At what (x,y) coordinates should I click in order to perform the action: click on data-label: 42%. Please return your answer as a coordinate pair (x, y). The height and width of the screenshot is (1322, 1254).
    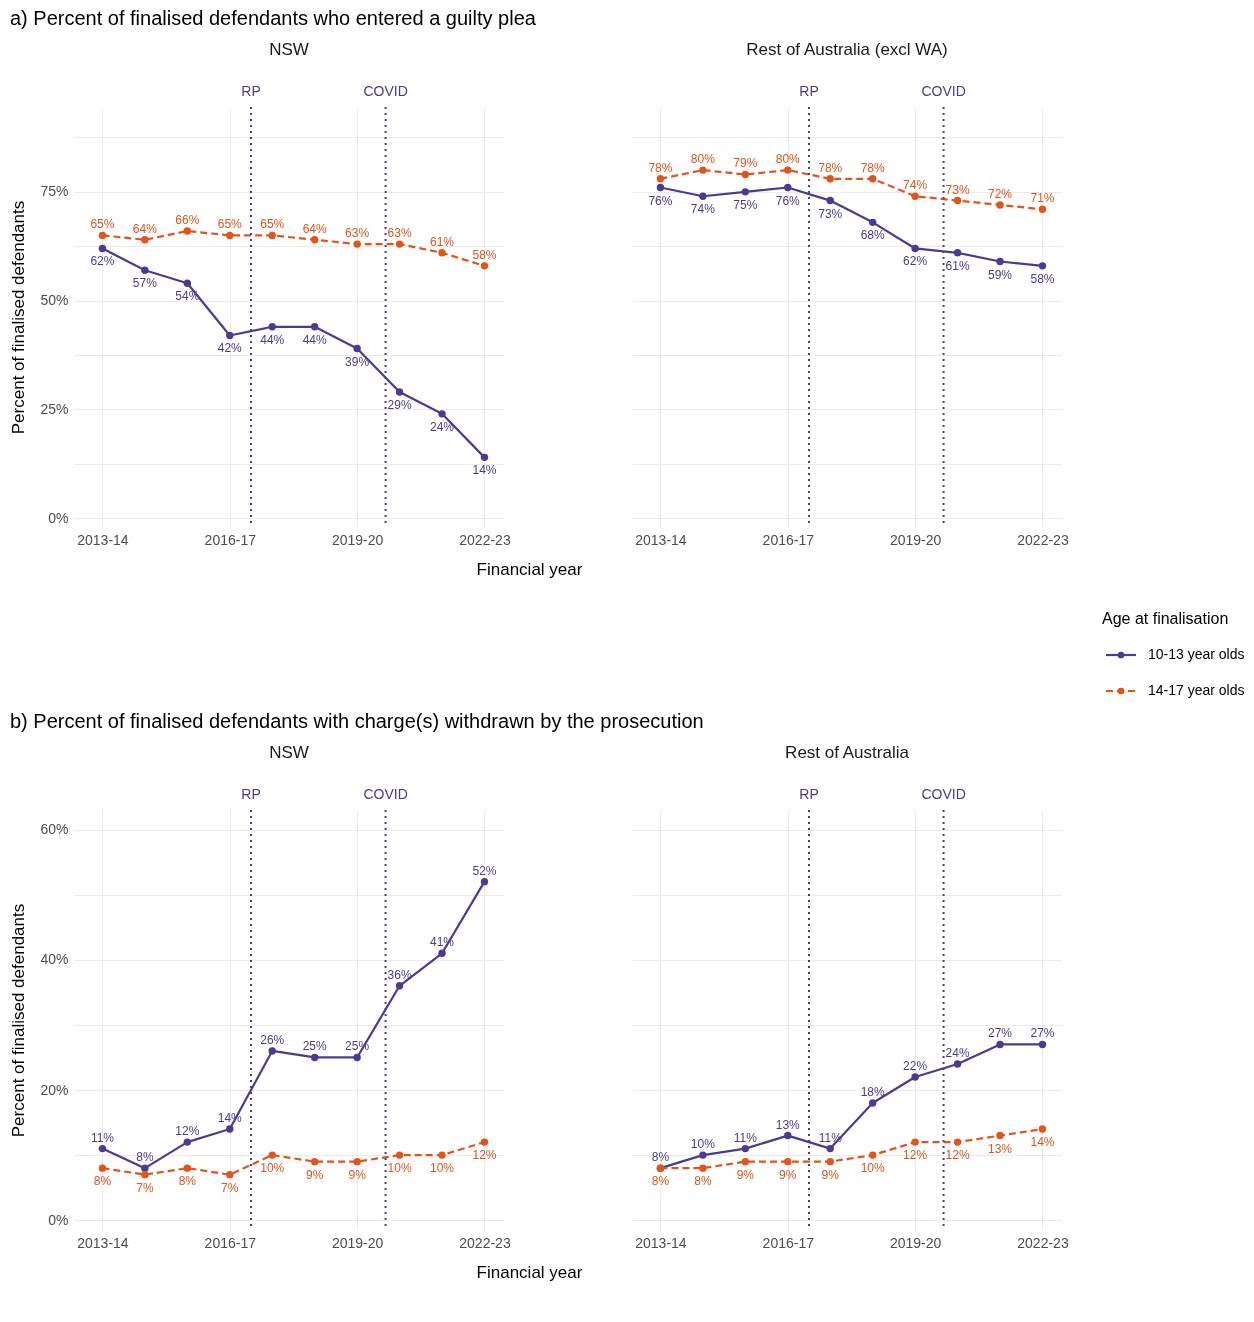
    Looking at the image, I should click on (230, 348).